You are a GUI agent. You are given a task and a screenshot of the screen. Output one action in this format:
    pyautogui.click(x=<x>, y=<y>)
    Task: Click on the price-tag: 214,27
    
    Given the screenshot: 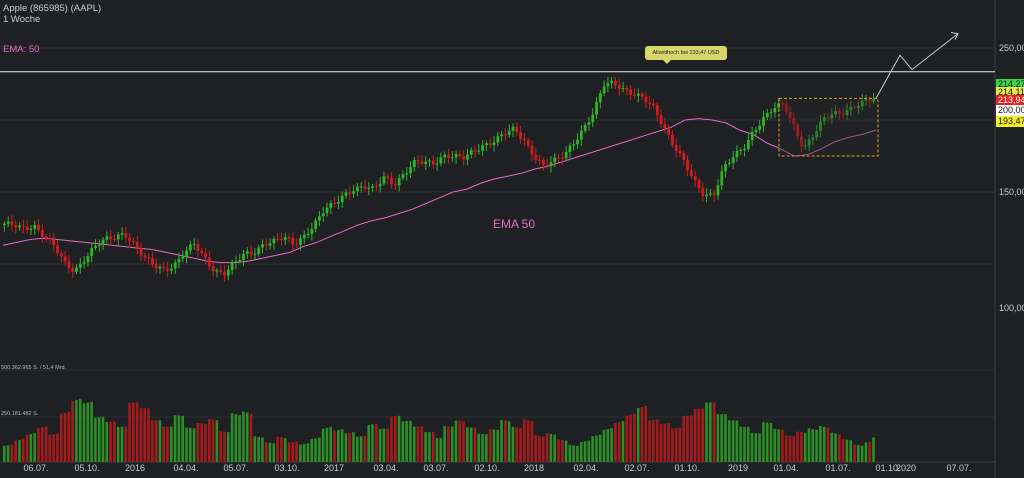 What is the action you would take?
    pyautogui.click(x=1010, y=84)
    